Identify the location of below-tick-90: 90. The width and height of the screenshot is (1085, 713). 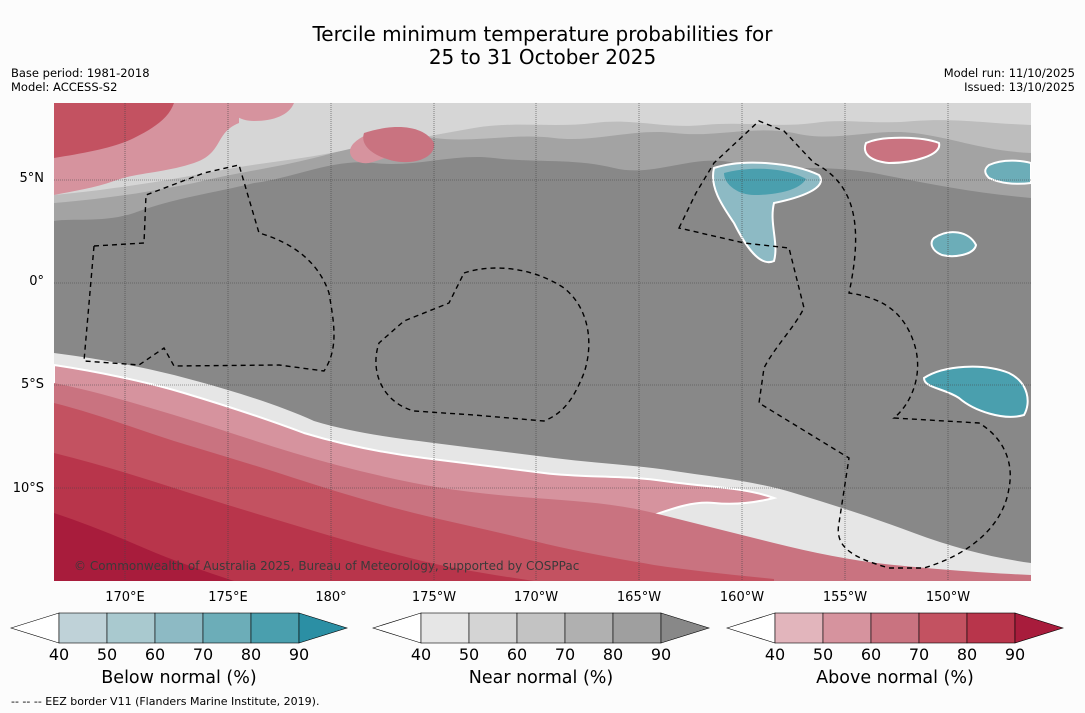
(299, 654).